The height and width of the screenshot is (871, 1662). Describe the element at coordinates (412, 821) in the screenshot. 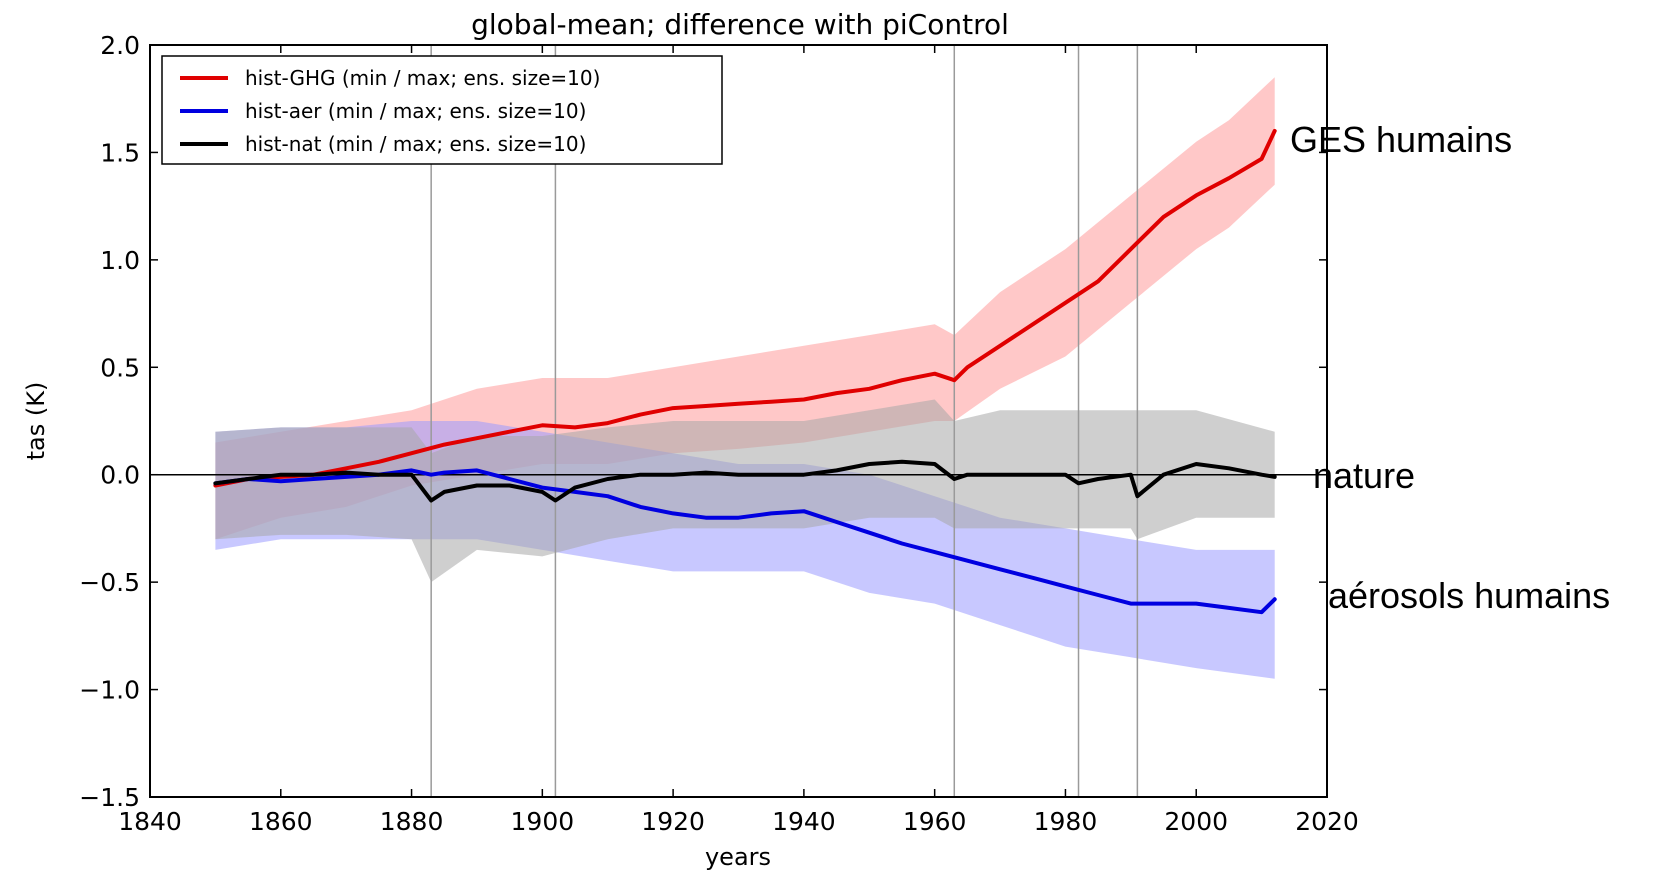

I see `x-tick-label: 1880` at that location.